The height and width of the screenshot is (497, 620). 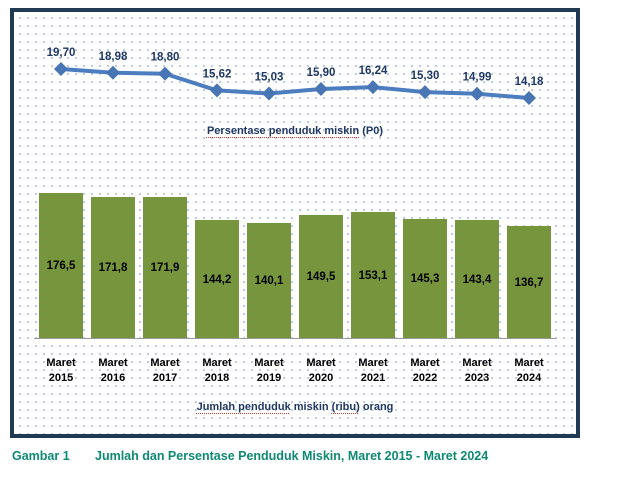 I want to click on bar-value-label: 136,7, so click(x=529, y=282).